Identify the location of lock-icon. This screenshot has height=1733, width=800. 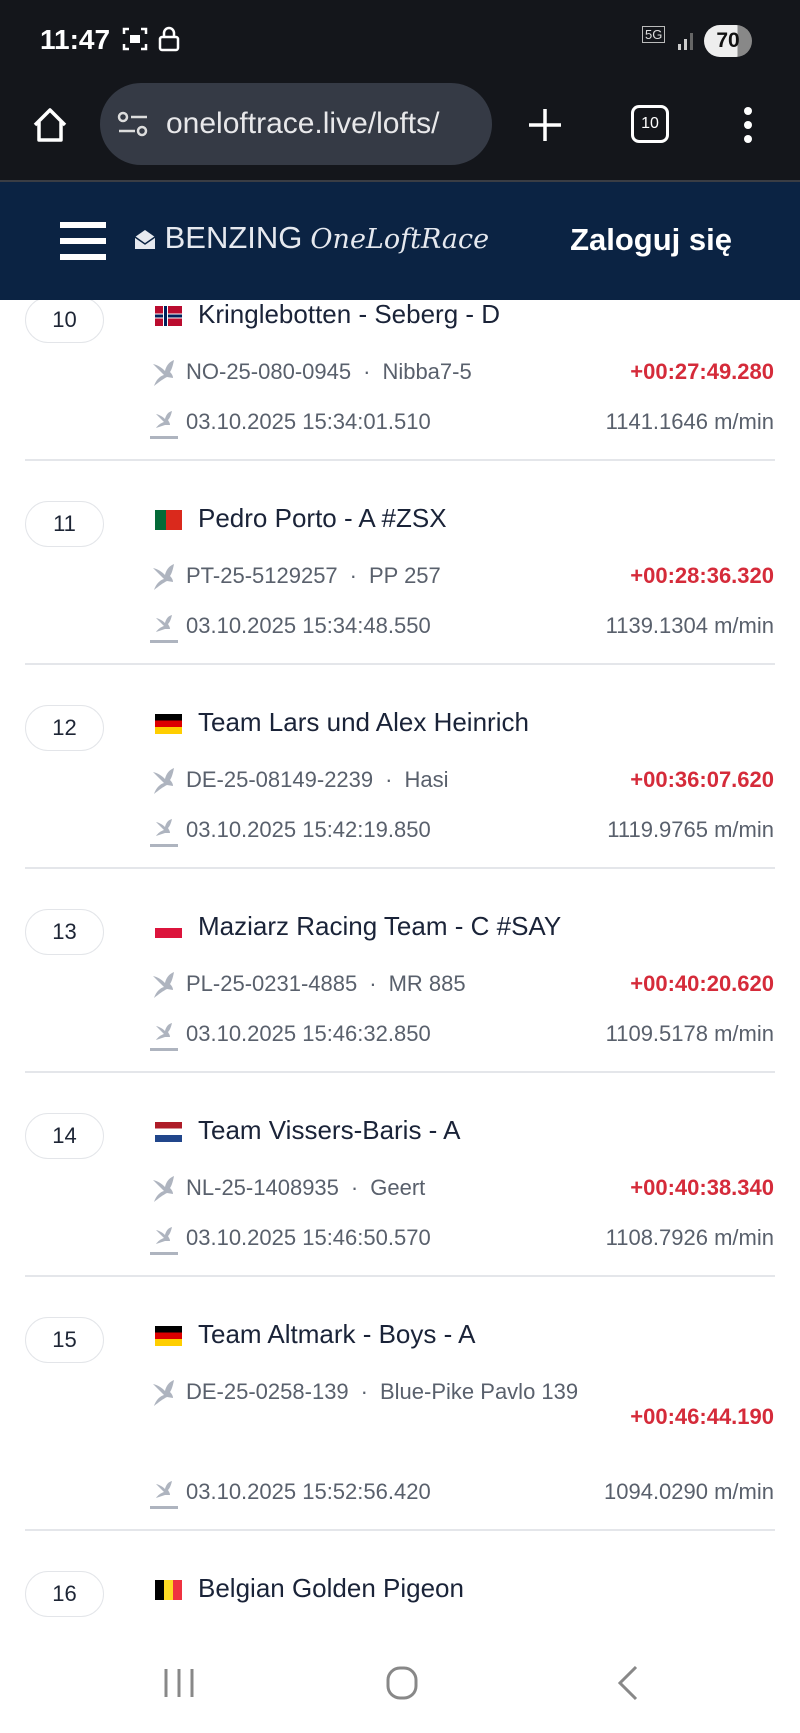
(169, 39).